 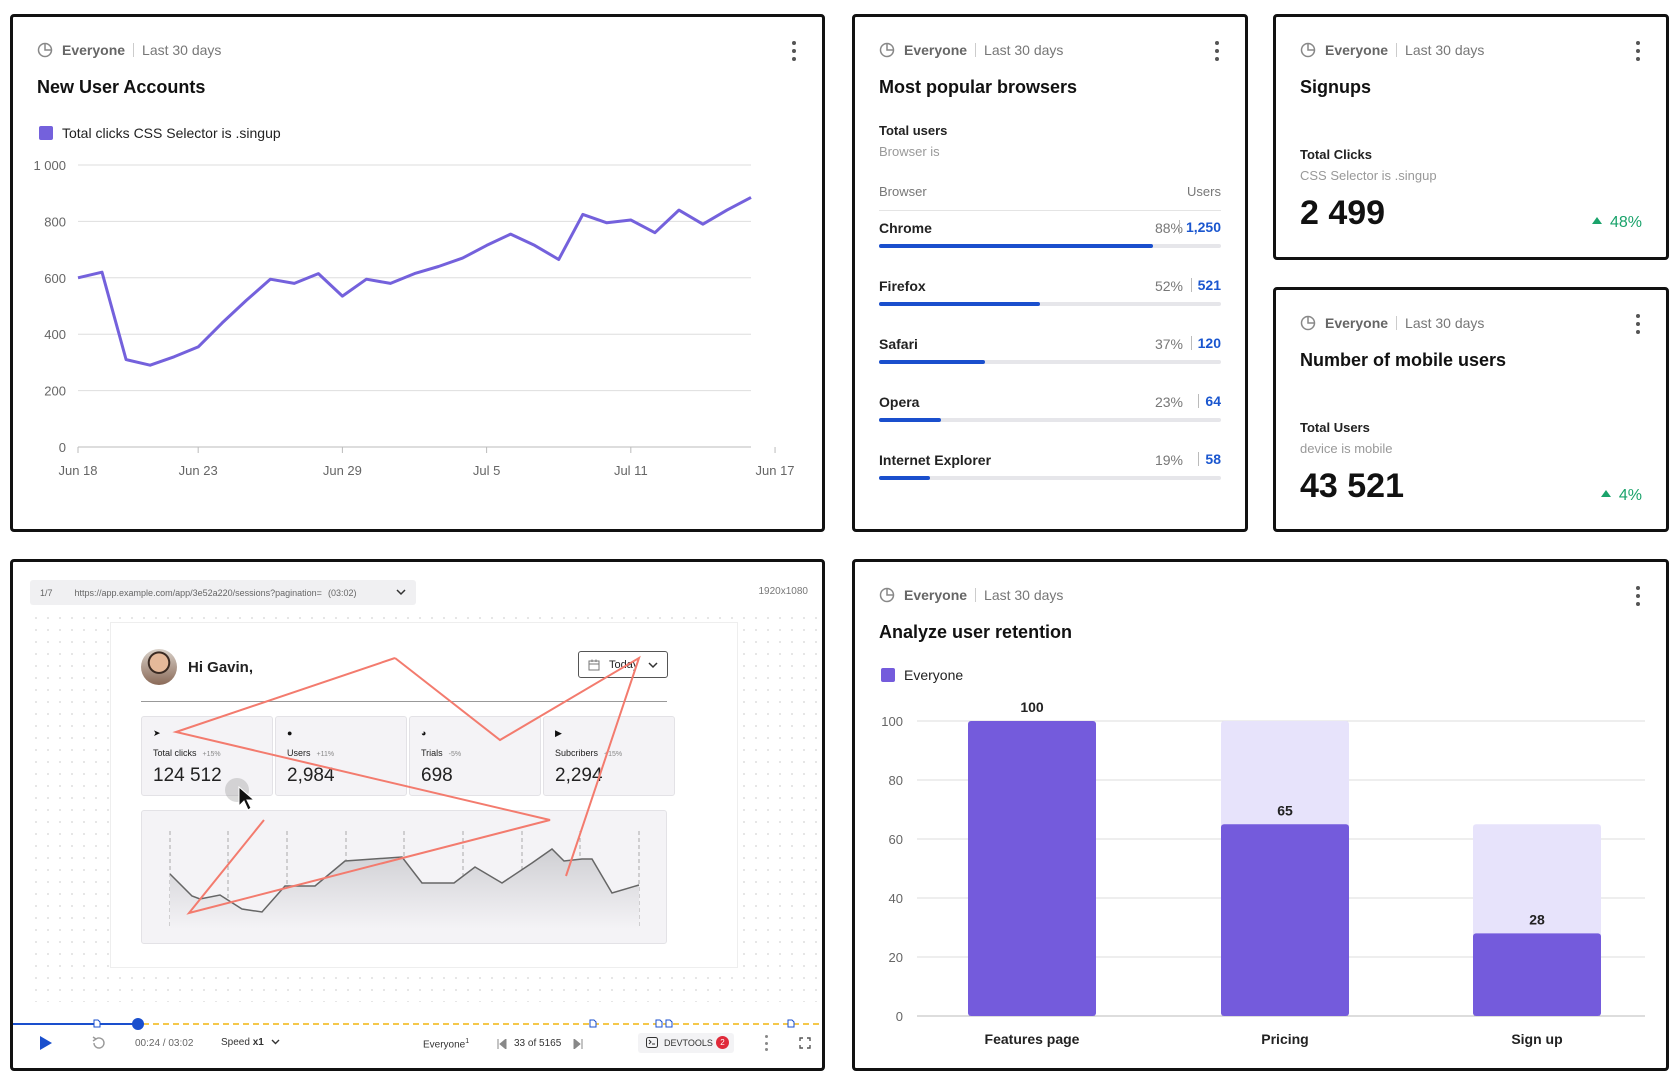 I want to click on change-value: 48%, so click(x=1625, y=222).